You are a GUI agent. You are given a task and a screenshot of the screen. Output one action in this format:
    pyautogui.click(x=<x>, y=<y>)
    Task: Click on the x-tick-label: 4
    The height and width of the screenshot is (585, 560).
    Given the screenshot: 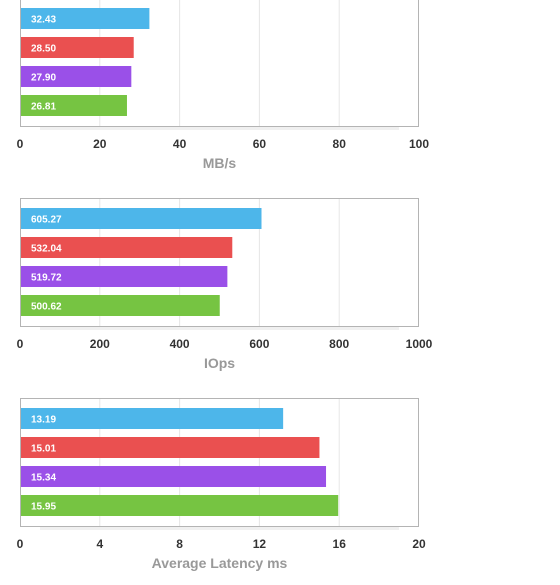 What is the action you would take?
    pyautogui.click(x=99, y=544)
    